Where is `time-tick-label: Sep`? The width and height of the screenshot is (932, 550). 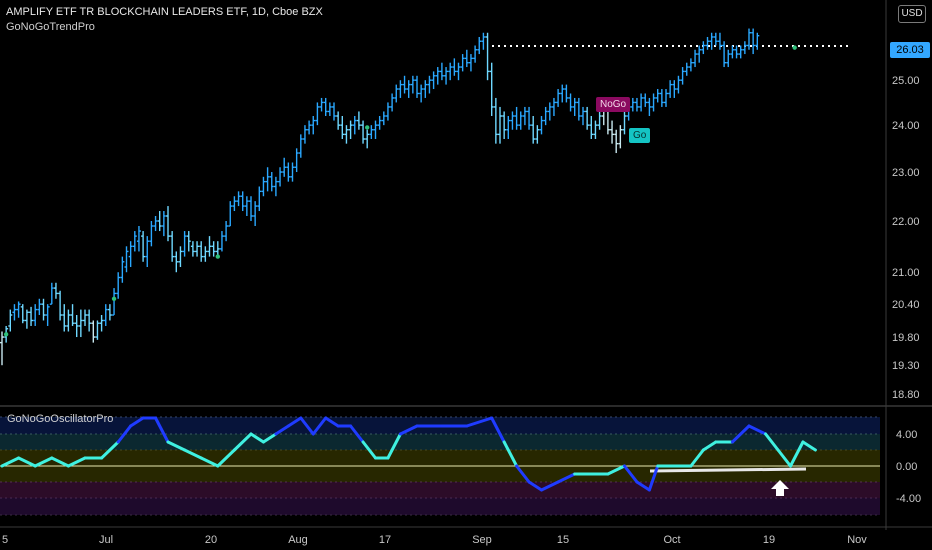
time-tick-label: Sep is located at coordinates (482, 540).